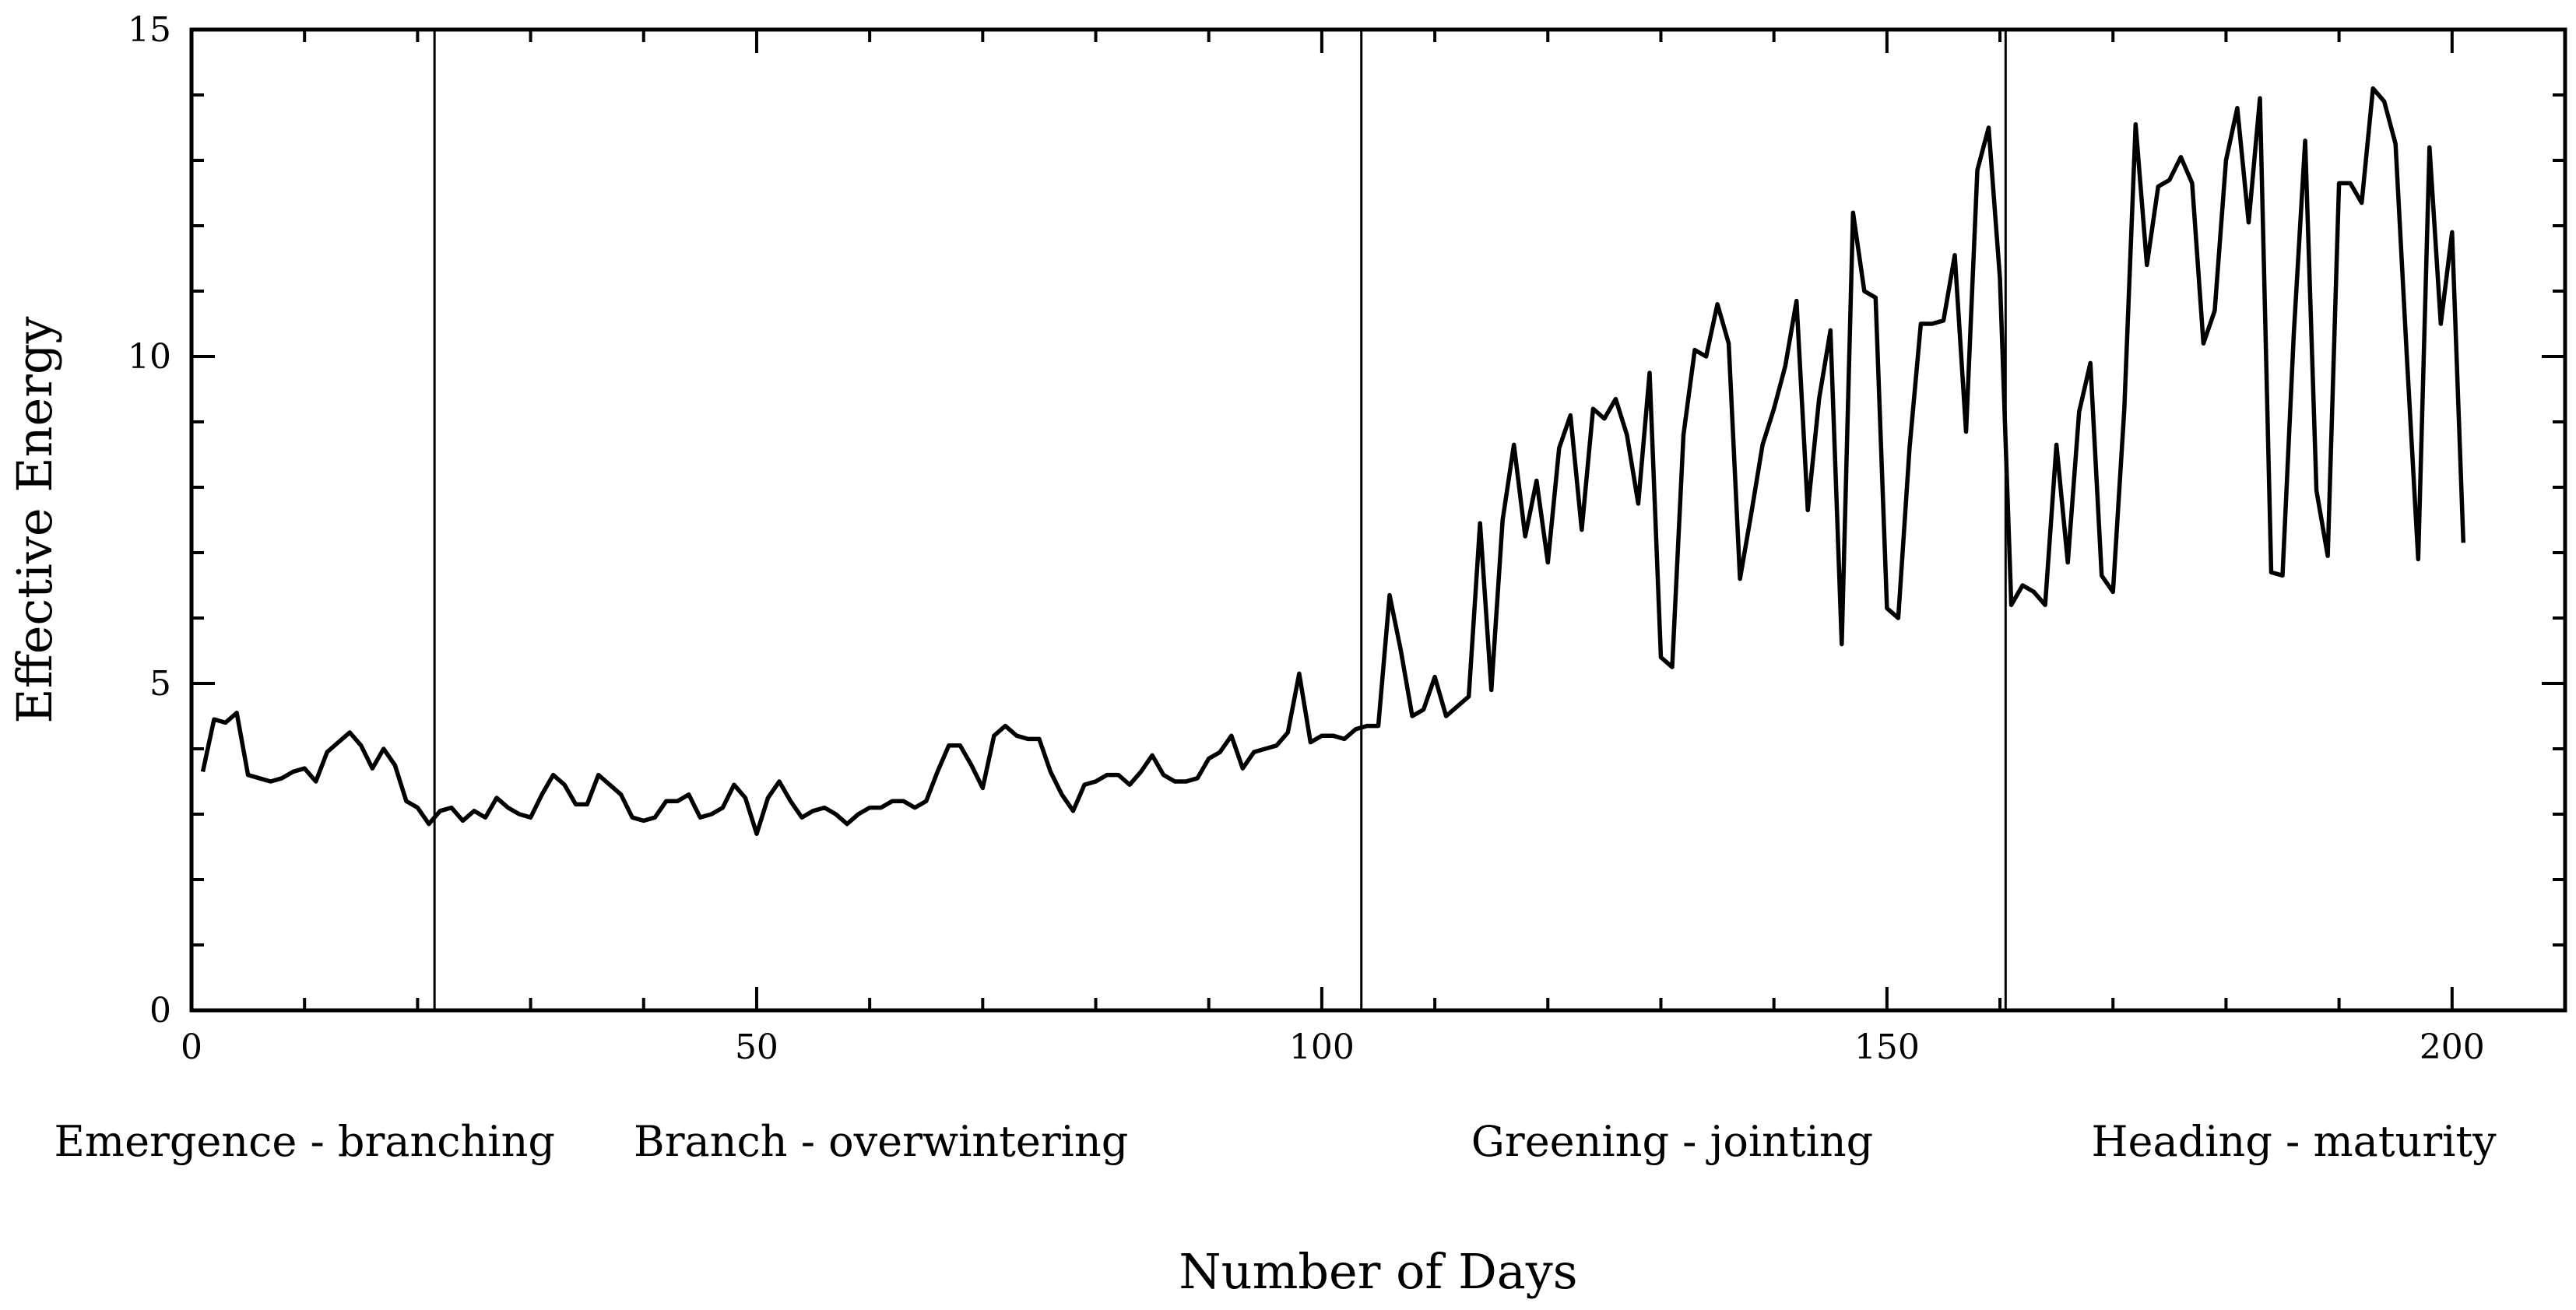  Describe the element at coordinates (191, 1047) in the screenshot. I see `x-tick-label: 0` at that location.